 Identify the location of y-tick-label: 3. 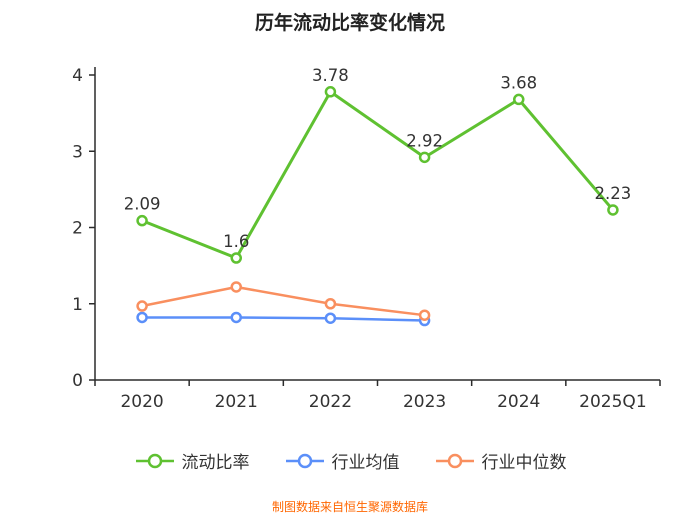
(77, 152).